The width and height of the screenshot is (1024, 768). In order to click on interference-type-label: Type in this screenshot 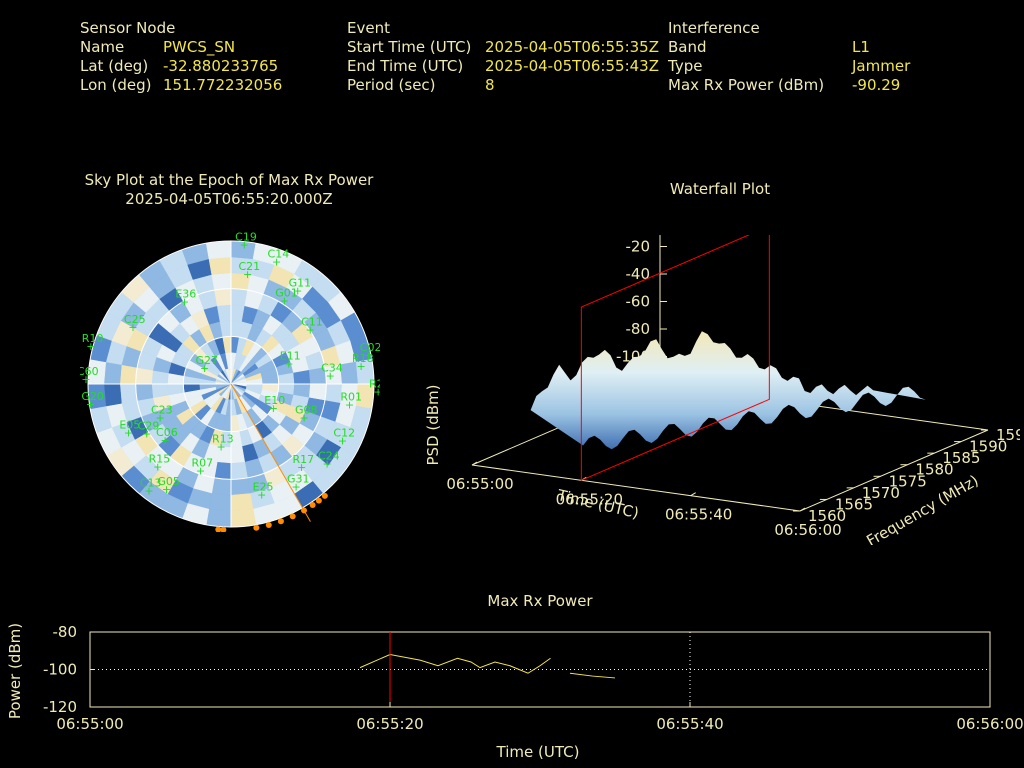, I will do `click(685, 66)`.